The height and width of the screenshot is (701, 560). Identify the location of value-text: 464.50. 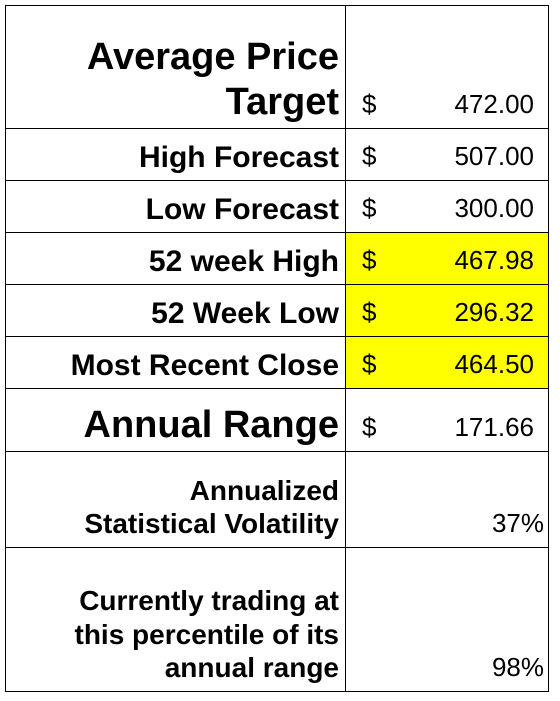
(494, 363).